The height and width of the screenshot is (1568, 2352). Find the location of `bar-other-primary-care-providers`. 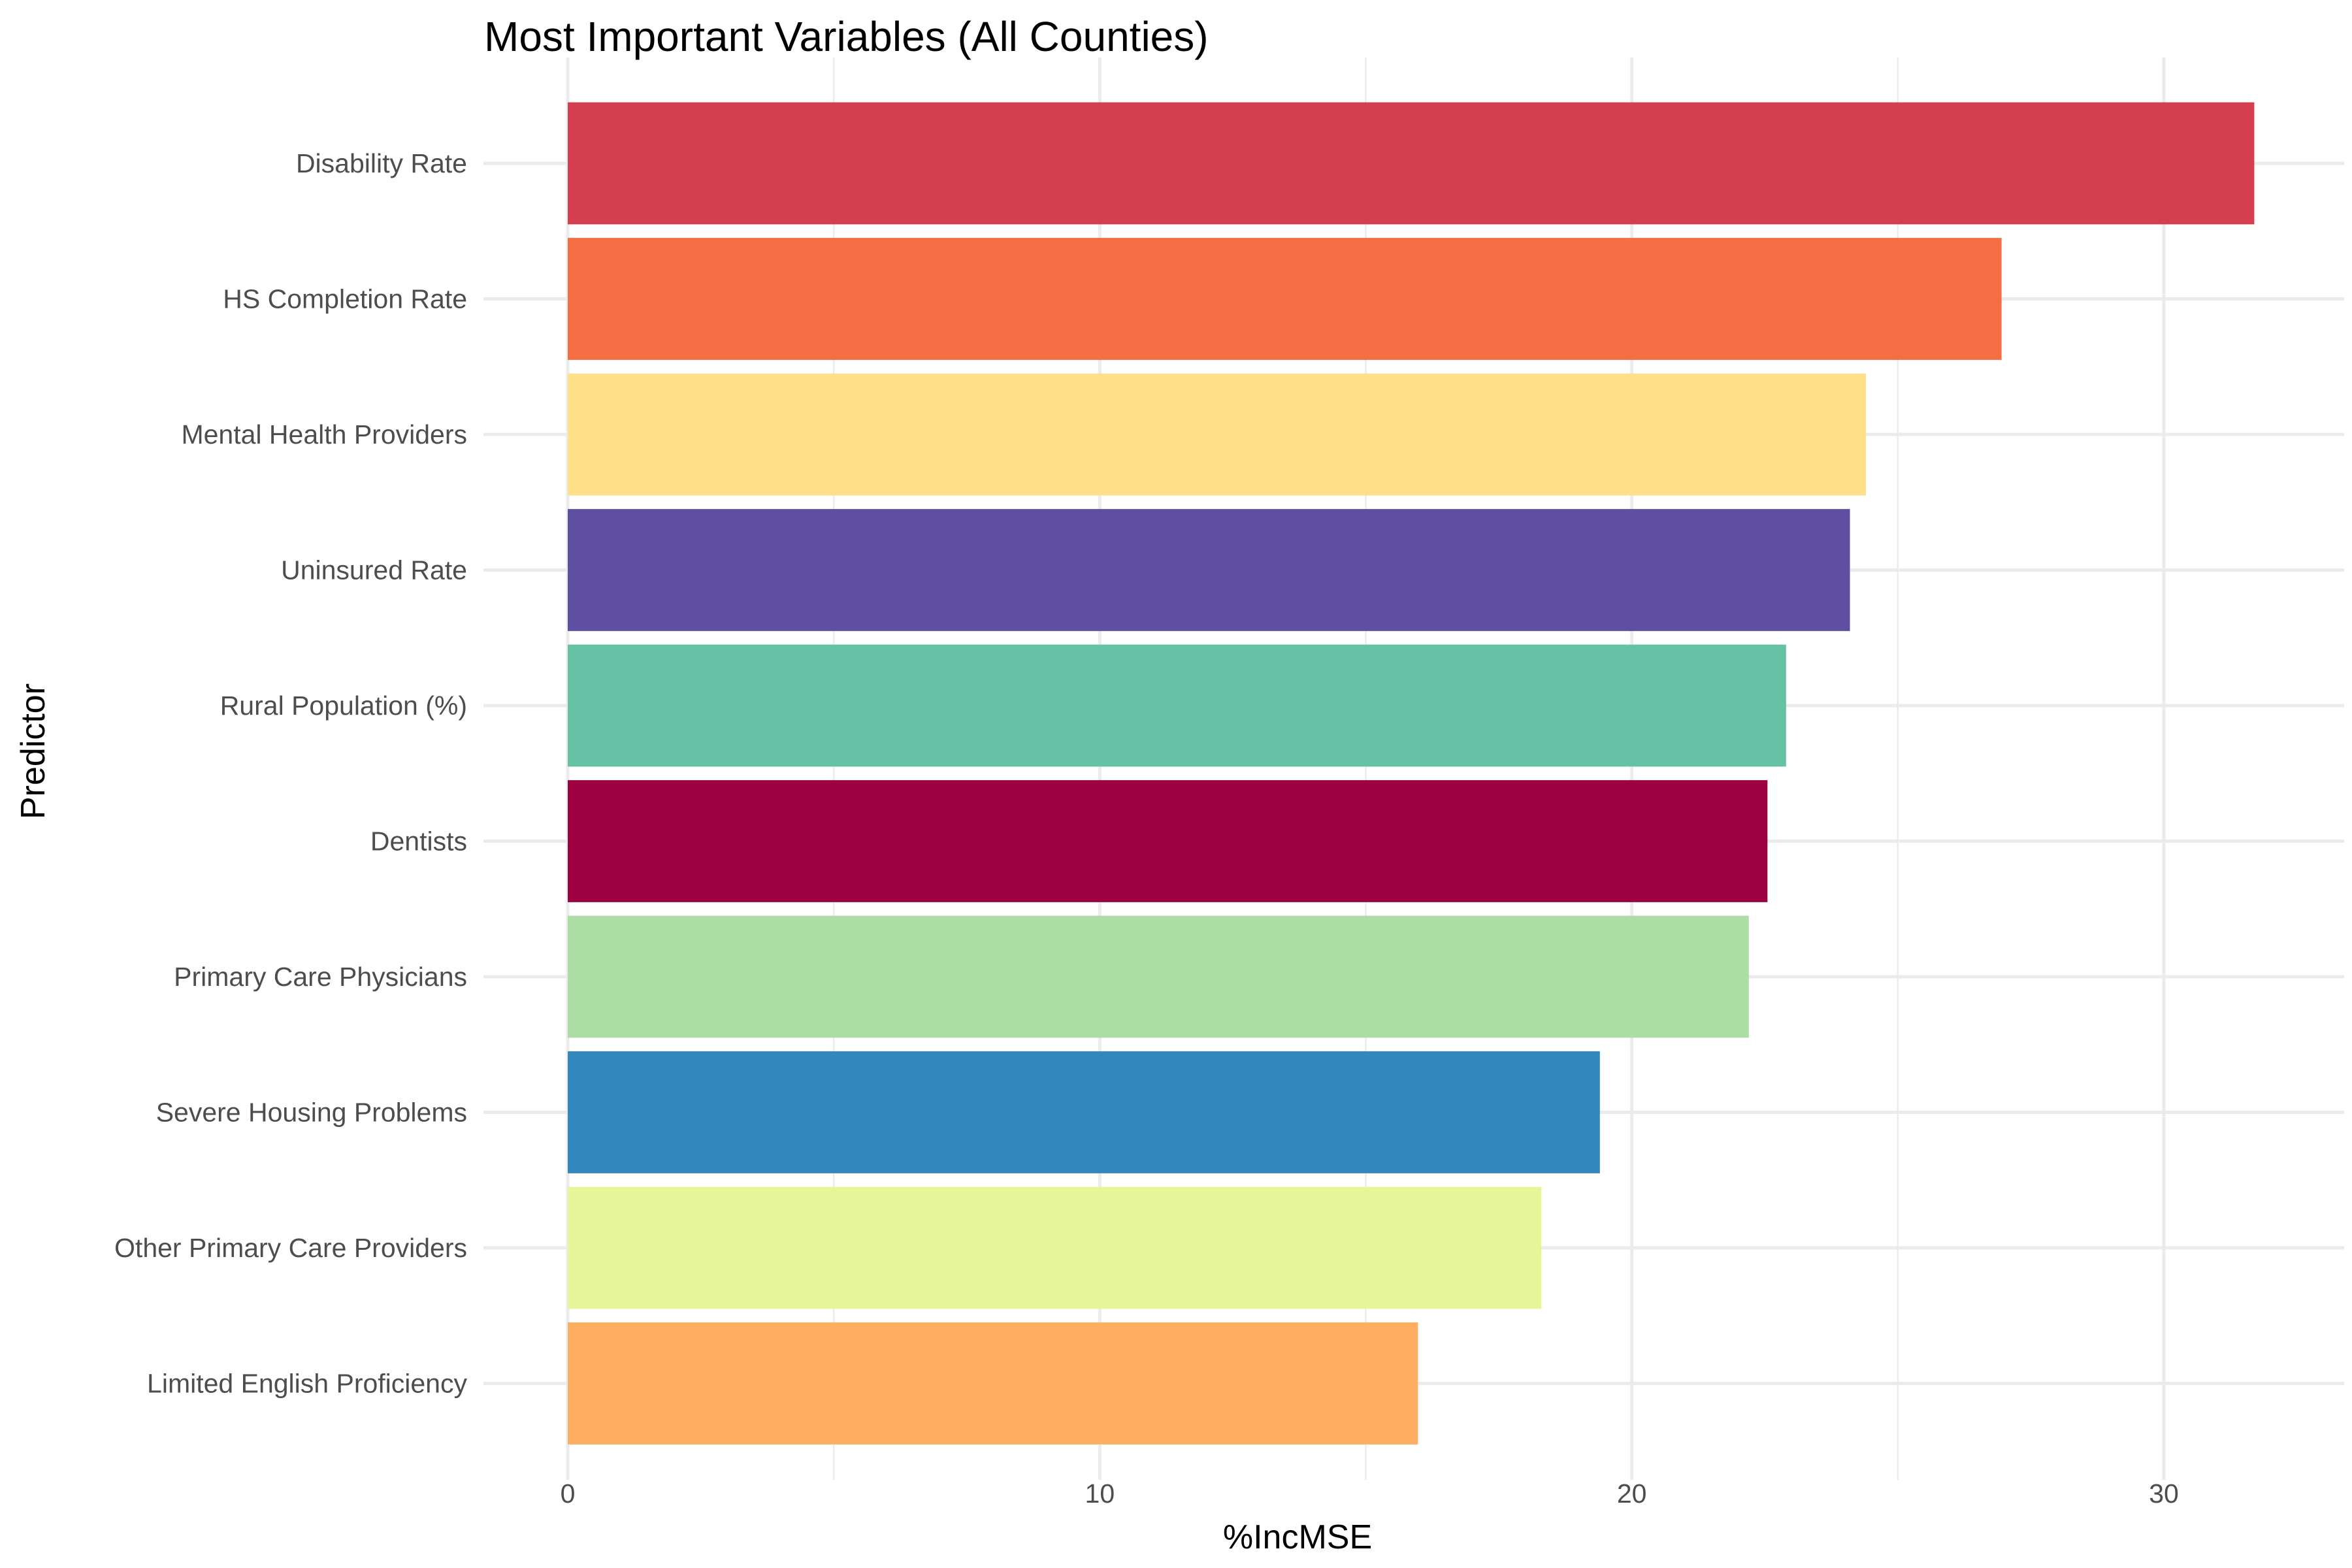

bar-other-primary-care-providers is located at coordinates (1055, 1247).